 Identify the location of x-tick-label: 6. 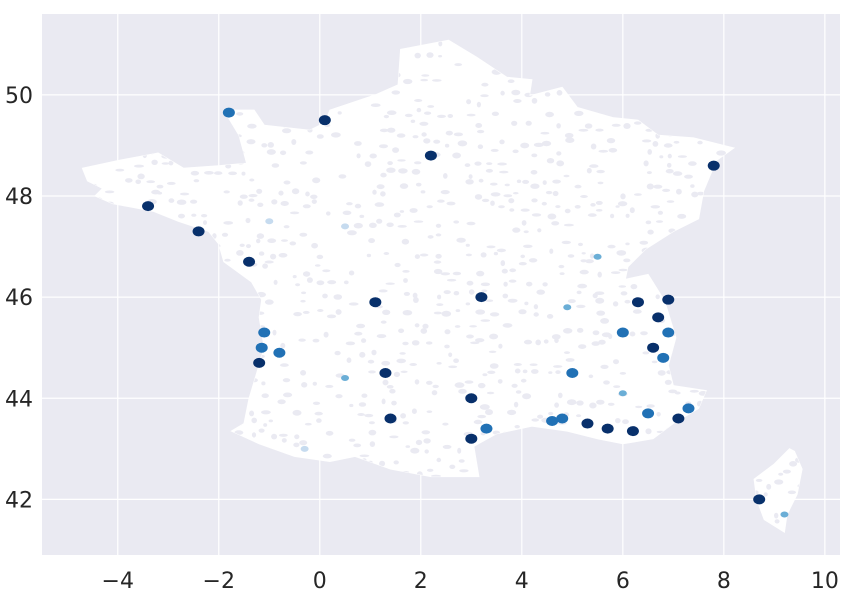
(623, 581).